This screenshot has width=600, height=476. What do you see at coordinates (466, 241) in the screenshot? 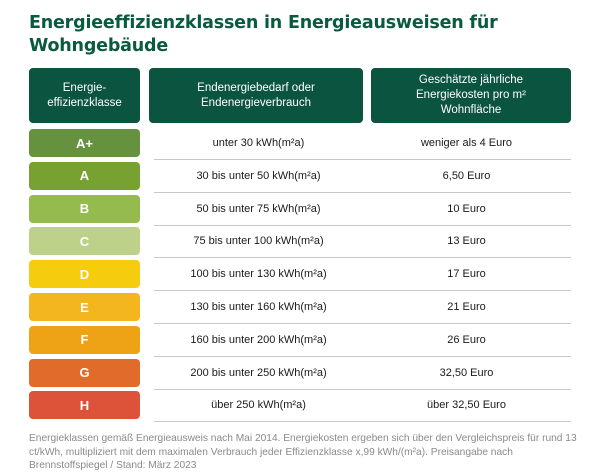
I see `energy-cost-cell: 13 Euro` at bounding box center [466, 241].